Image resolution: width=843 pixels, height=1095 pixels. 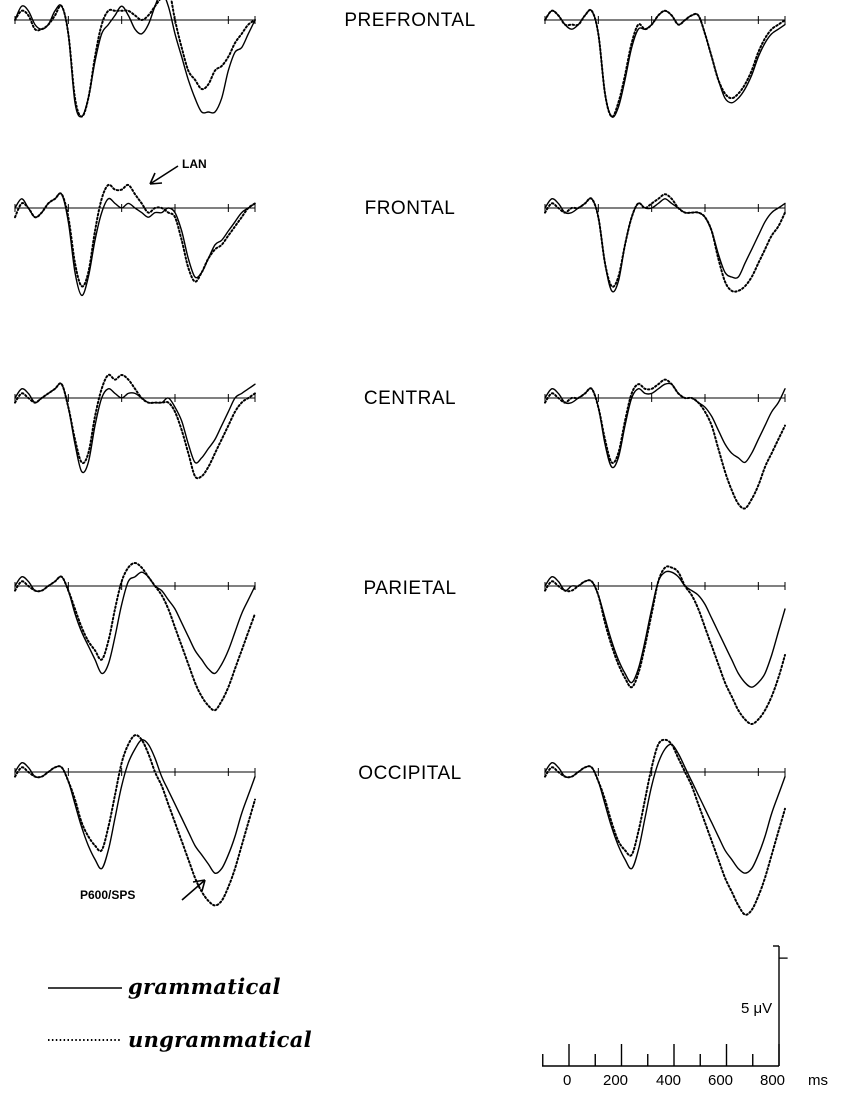 I want to click on time-tick-label-600: 600, so click(x=721, y=1080).